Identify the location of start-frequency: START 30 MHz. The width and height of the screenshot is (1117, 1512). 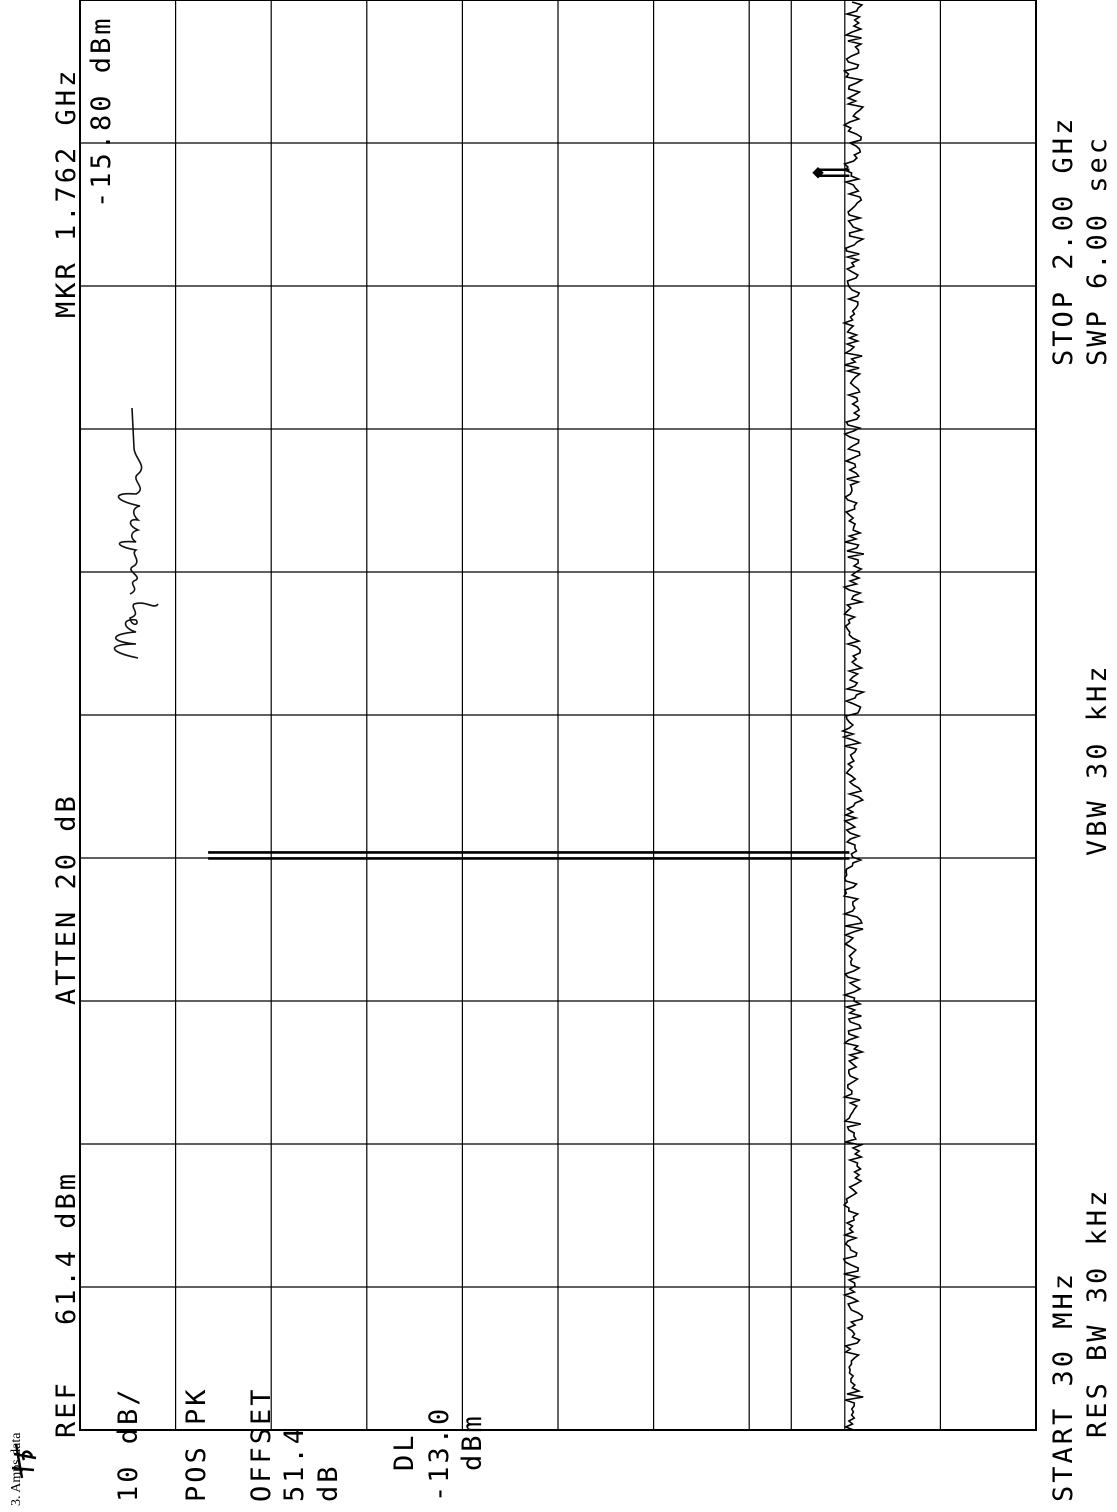
(1063, 1386).